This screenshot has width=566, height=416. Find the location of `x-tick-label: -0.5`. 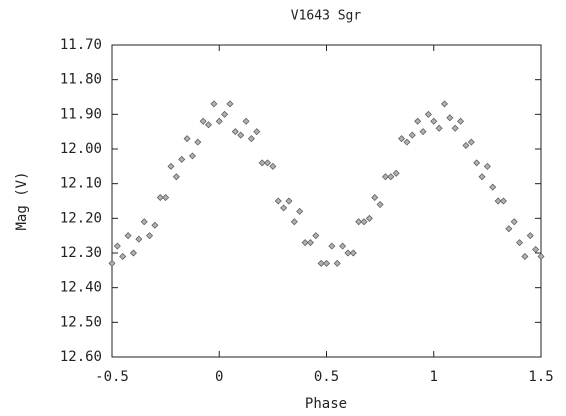

x-tick-label: -0.5 is located at coordinates (112, 377).